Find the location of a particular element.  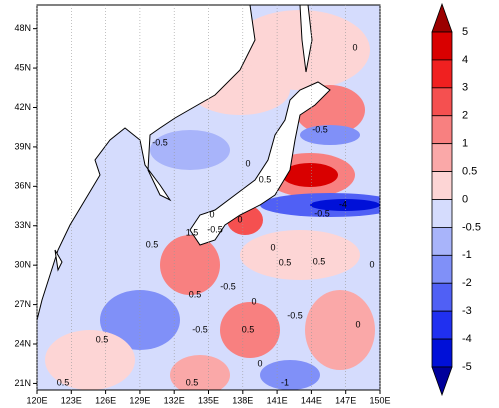

y-tick-label: 45N is located at coordinates (22, 67).